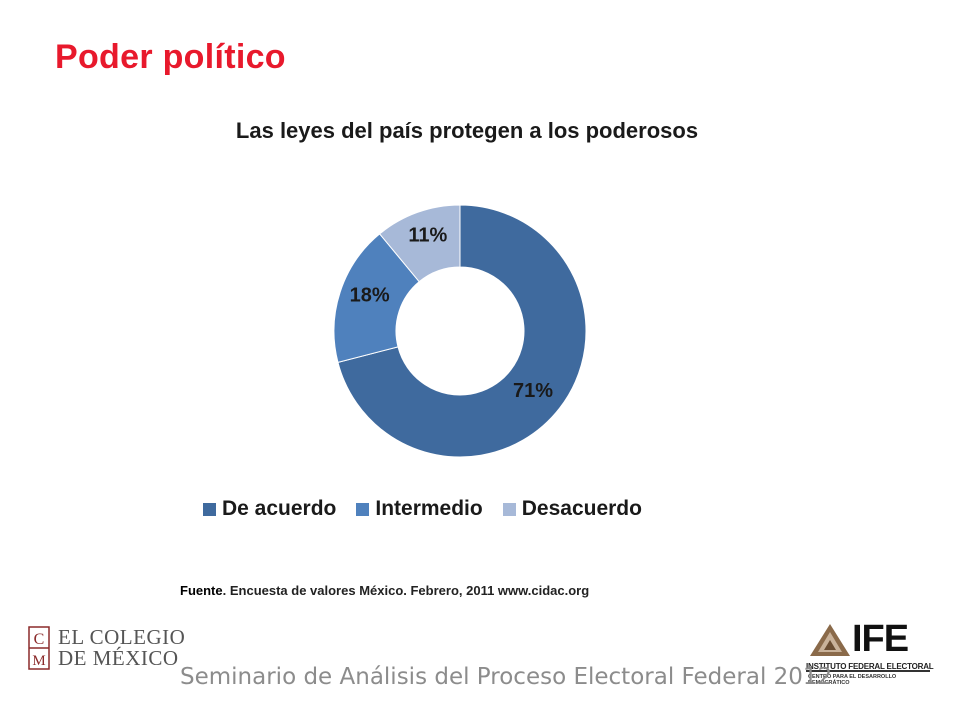 The height and width of the screenshot is (720, 960). I want to click on legend-label: Intermedio, so click(429, 508).